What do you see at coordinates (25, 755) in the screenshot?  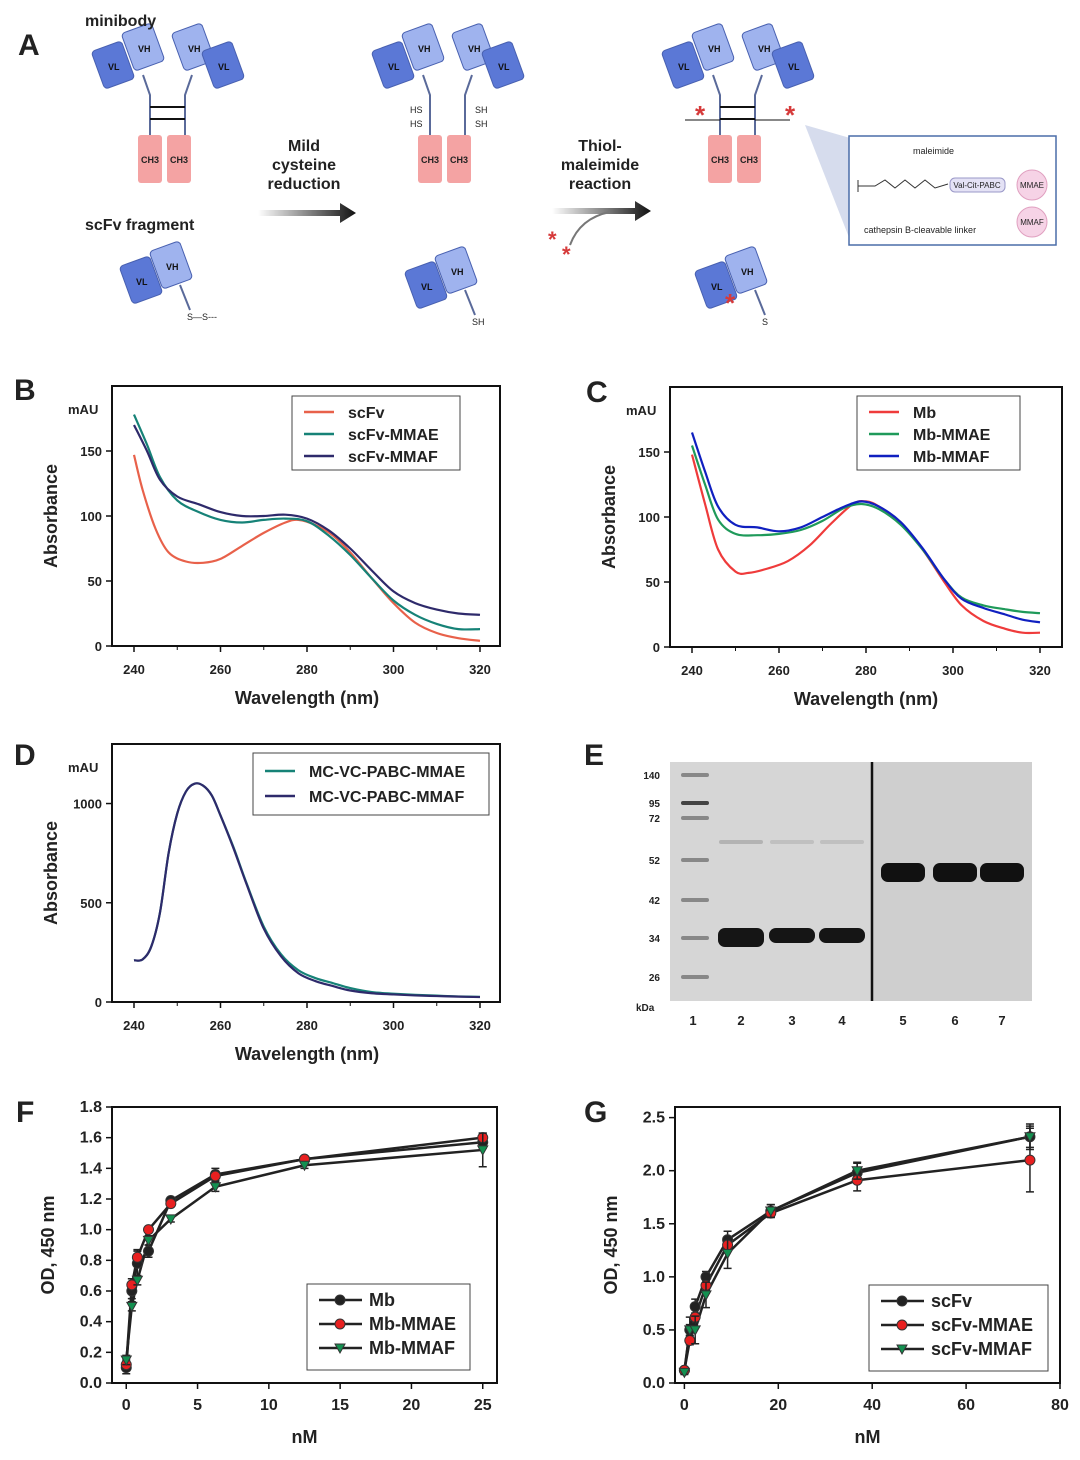 I see `panel-label-D: D` at bounding box center [25, 755].